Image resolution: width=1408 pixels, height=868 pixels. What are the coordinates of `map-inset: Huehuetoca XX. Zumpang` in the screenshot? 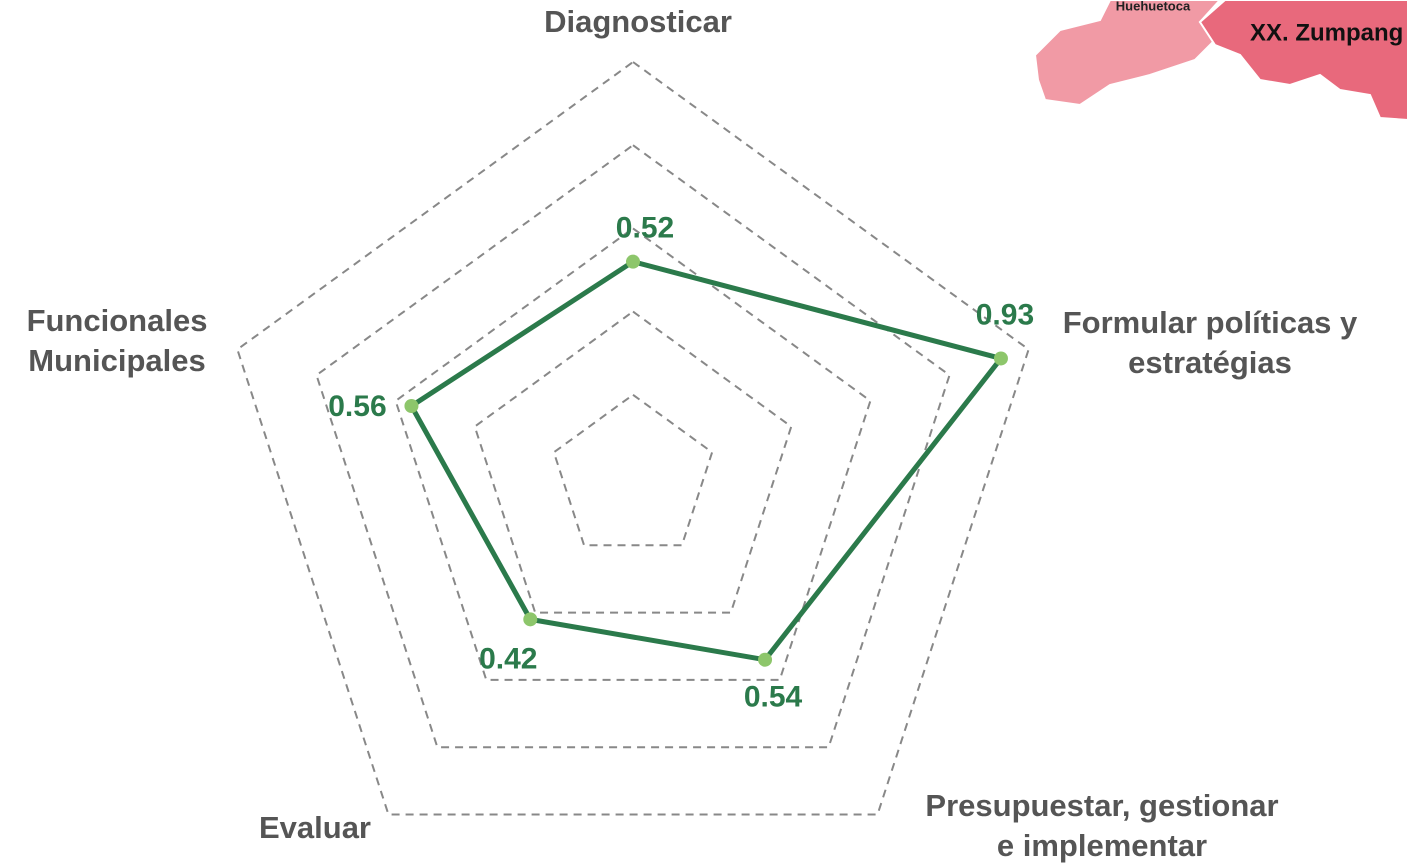 It's located at (1220, 61).